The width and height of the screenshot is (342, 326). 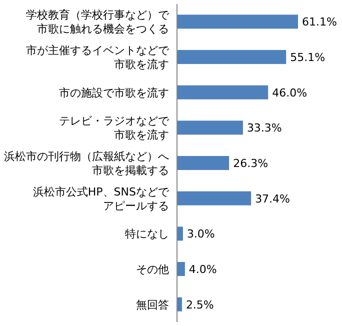 I want to click on y-tick-label: テレビ・ラジオなどで市歌を流す, so click(x=114, y=128).